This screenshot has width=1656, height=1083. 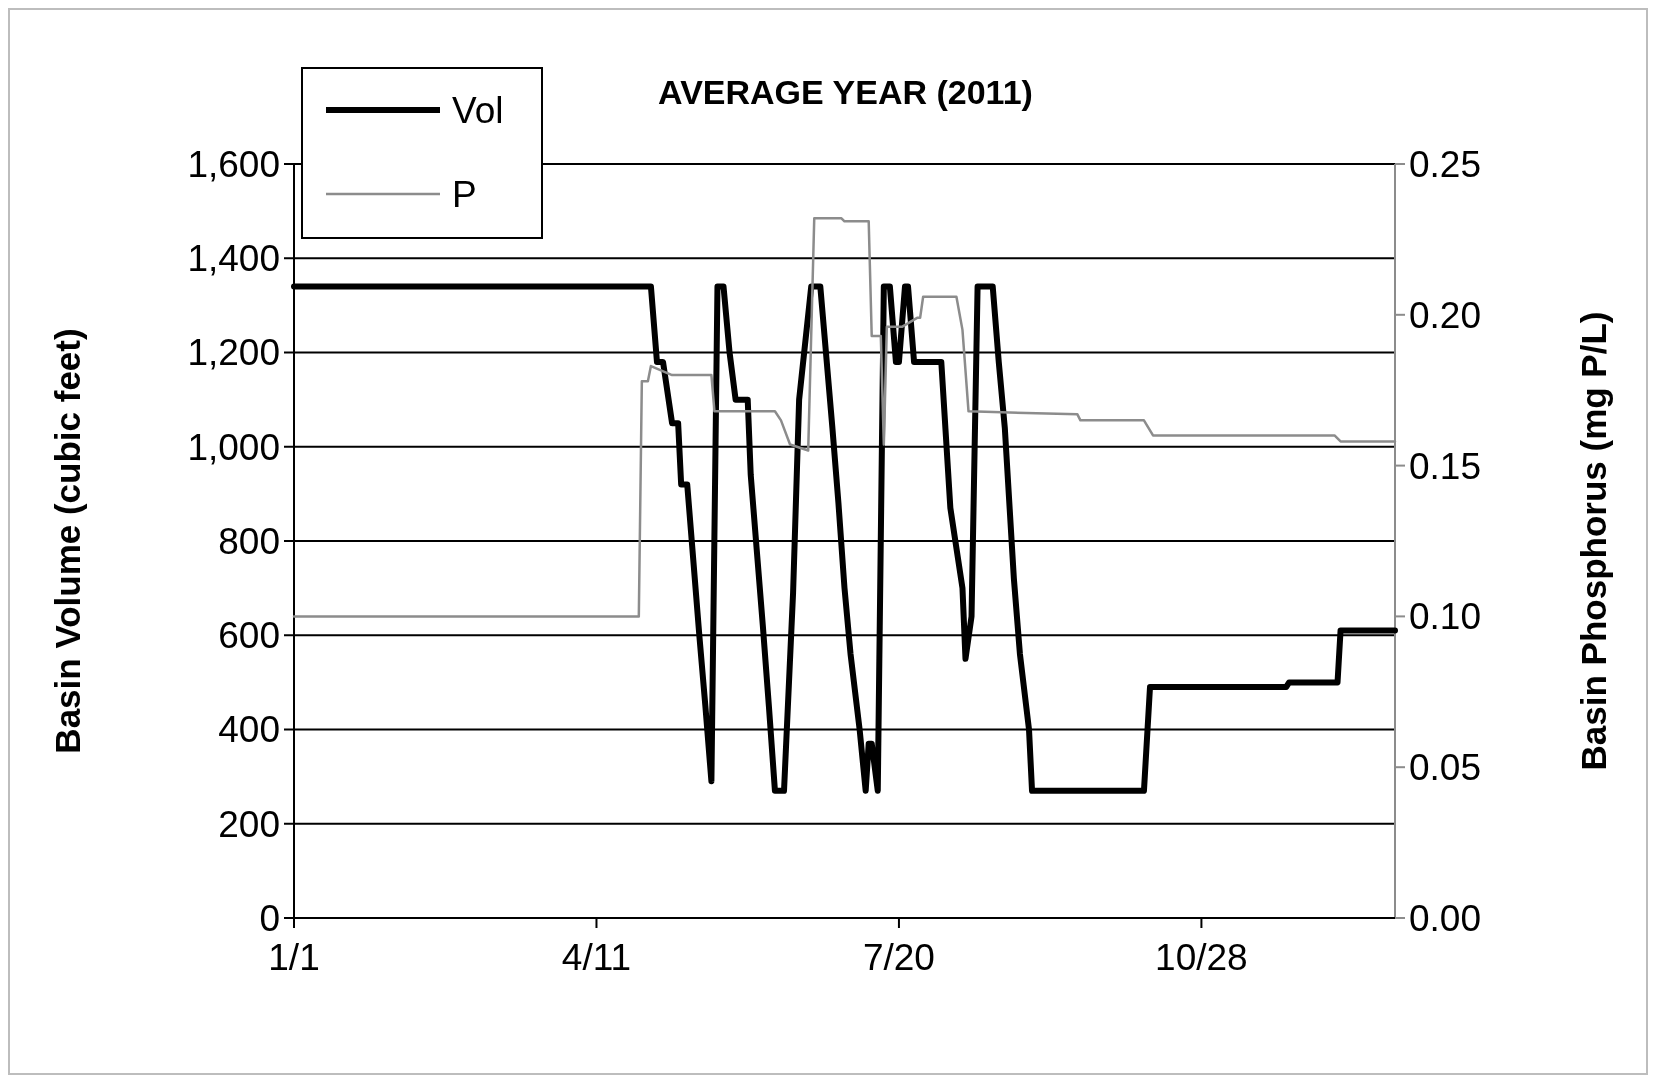 What do you see at coordinates (1201, 957) in the screenshot?
I see `x-tick-label: 10/28` at bounding box center [1201, 957].